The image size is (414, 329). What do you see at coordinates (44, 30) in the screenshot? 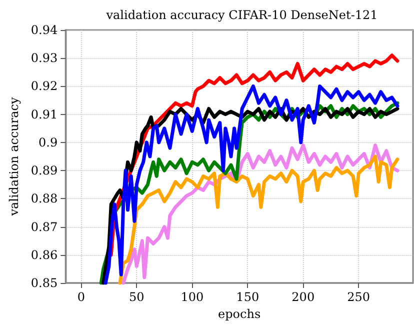
I see `y-tick-label: 0.94` at bounding box center [44, 30].